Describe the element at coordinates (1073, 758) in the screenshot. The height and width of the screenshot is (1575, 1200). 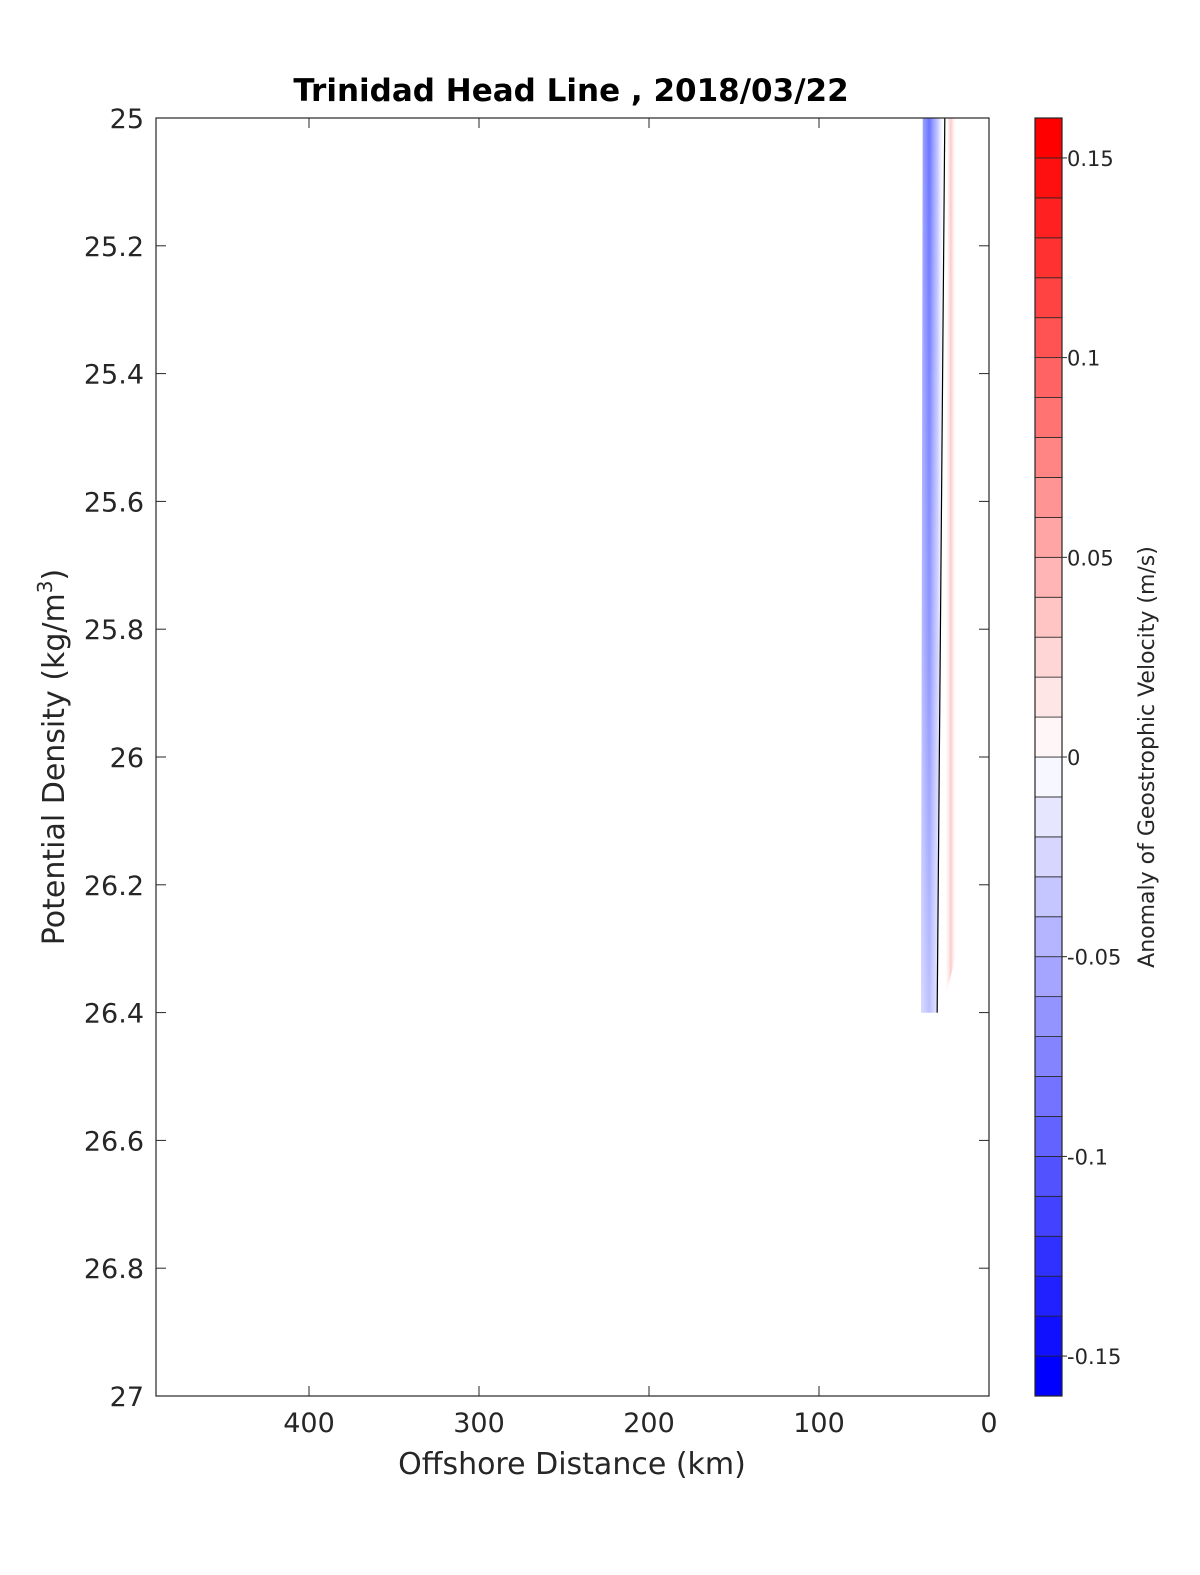
I see `colorbar-tick-label: 0` at that location.